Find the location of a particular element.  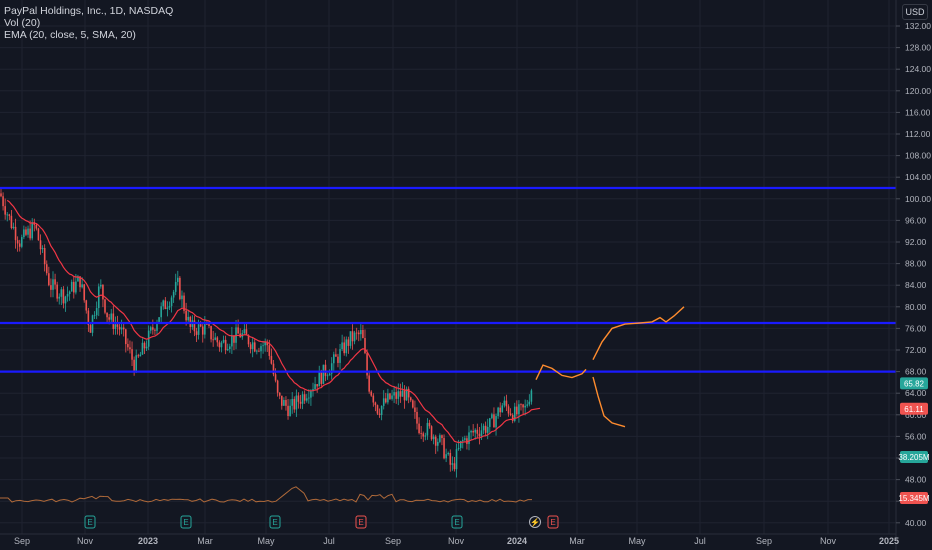

earnings-marker: E is located at coordinates (361, 522).